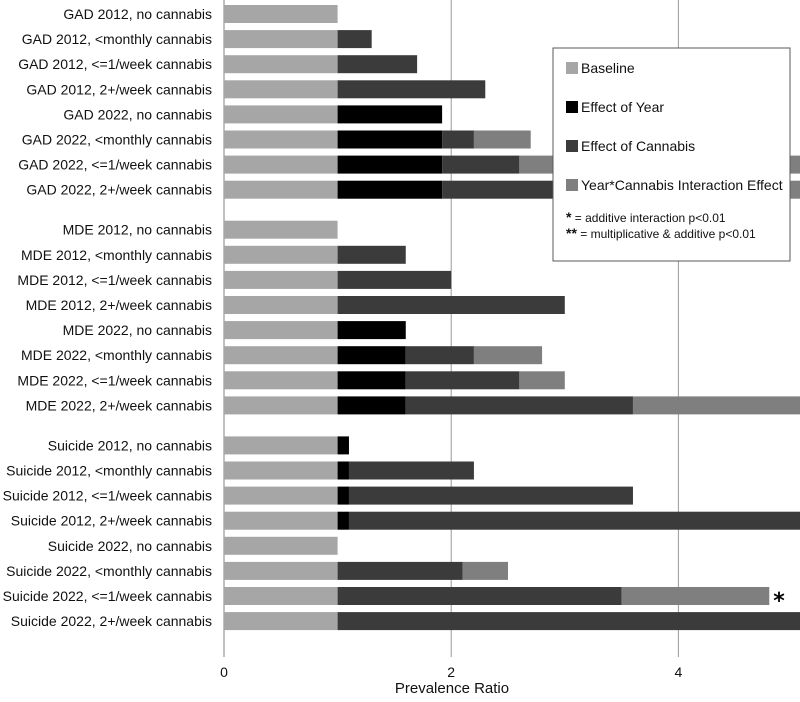 The height and width of the screenshot is (702, 800). I want to click on x-axis-title: Prevalence Ratio, so click(452, 688).